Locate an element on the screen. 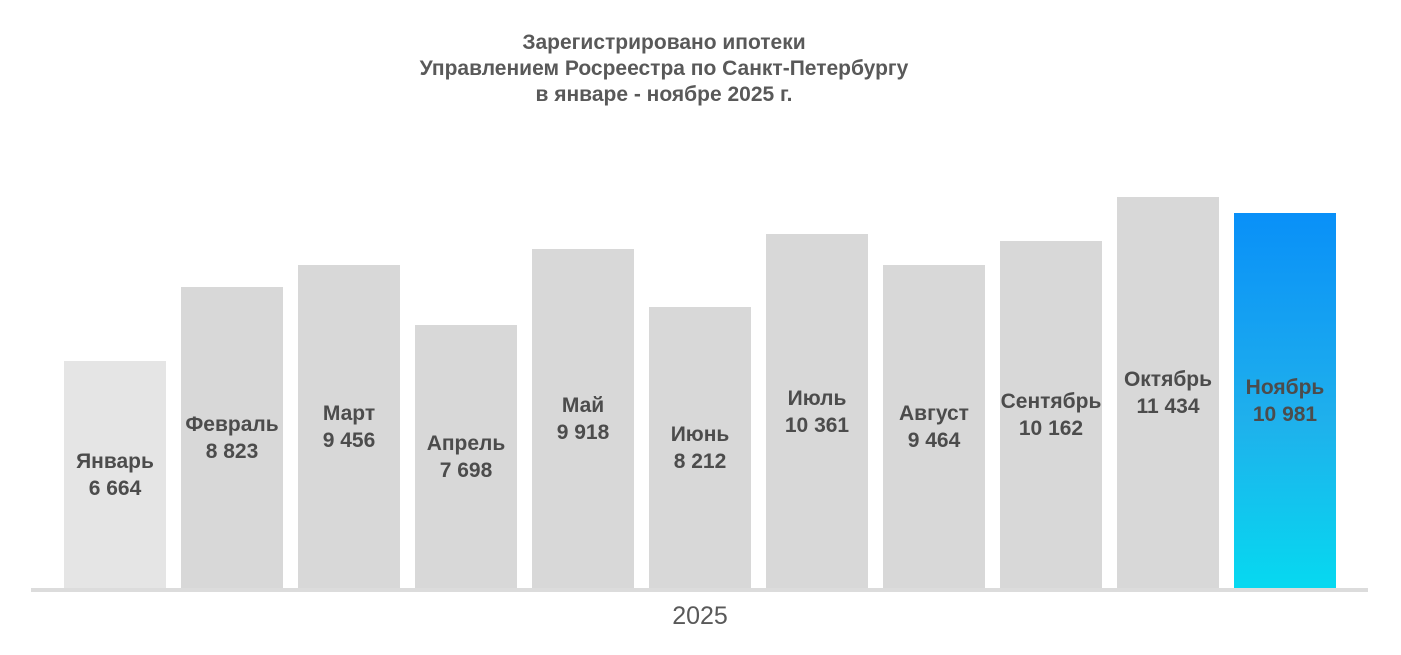 This screenshot has width=1401, height=655. bar-month-name: Сентябрь is located at coordinates (1051, 401).